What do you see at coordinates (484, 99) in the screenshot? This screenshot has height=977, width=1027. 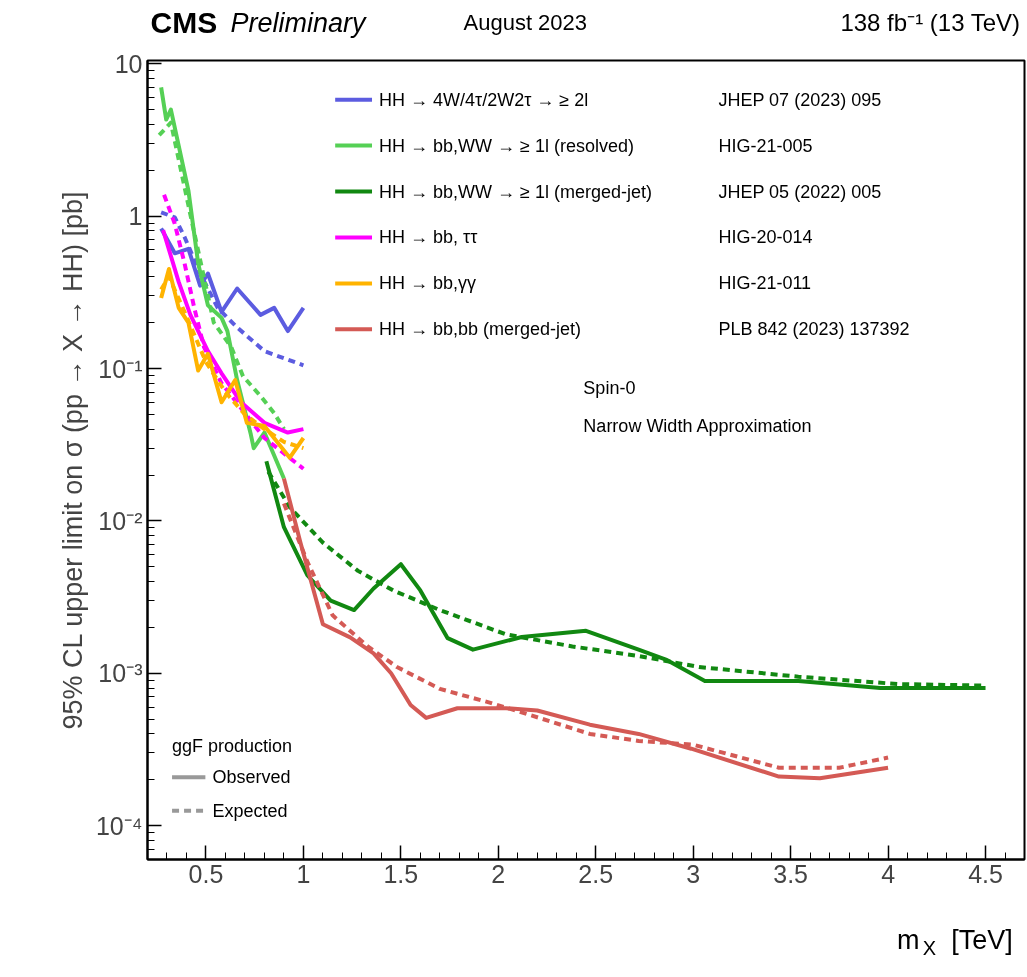 I see `legend-label: HH → 4W/4τ/2W2τ → ≥ 2l` at bounding box center [484, 99].